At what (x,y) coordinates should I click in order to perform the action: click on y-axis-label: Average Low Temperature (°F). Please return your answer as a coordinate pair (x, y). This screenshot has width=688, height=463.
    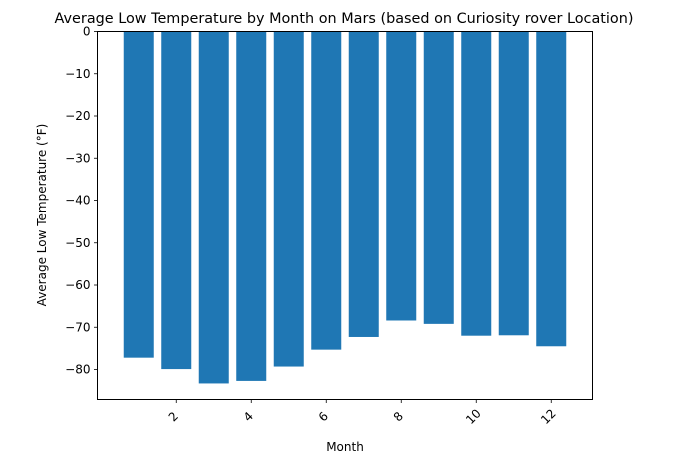
    Looking at the image, I should click on (42, 215).